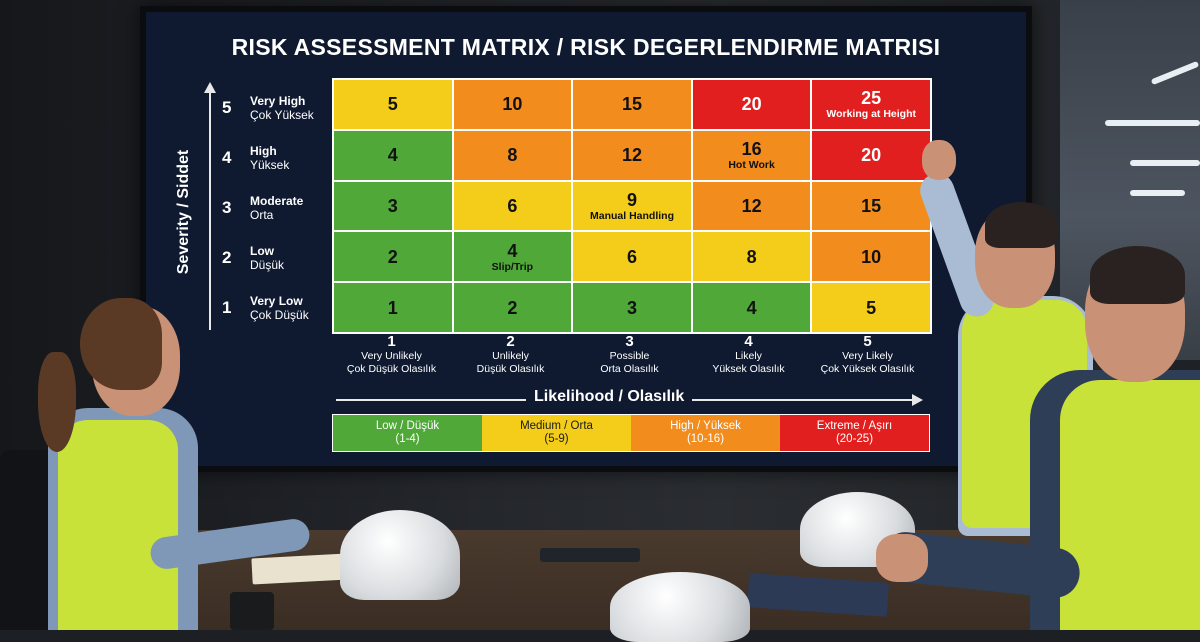  Describe the element at coordinates (227, 107) in the screenshot. I see `severity-level: 5` at that location.